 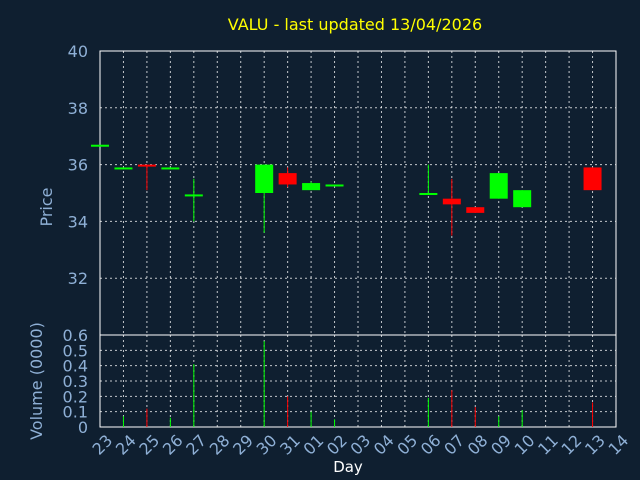 I want to click on price-y-tick-label: 38, so click(x=78, y=108).